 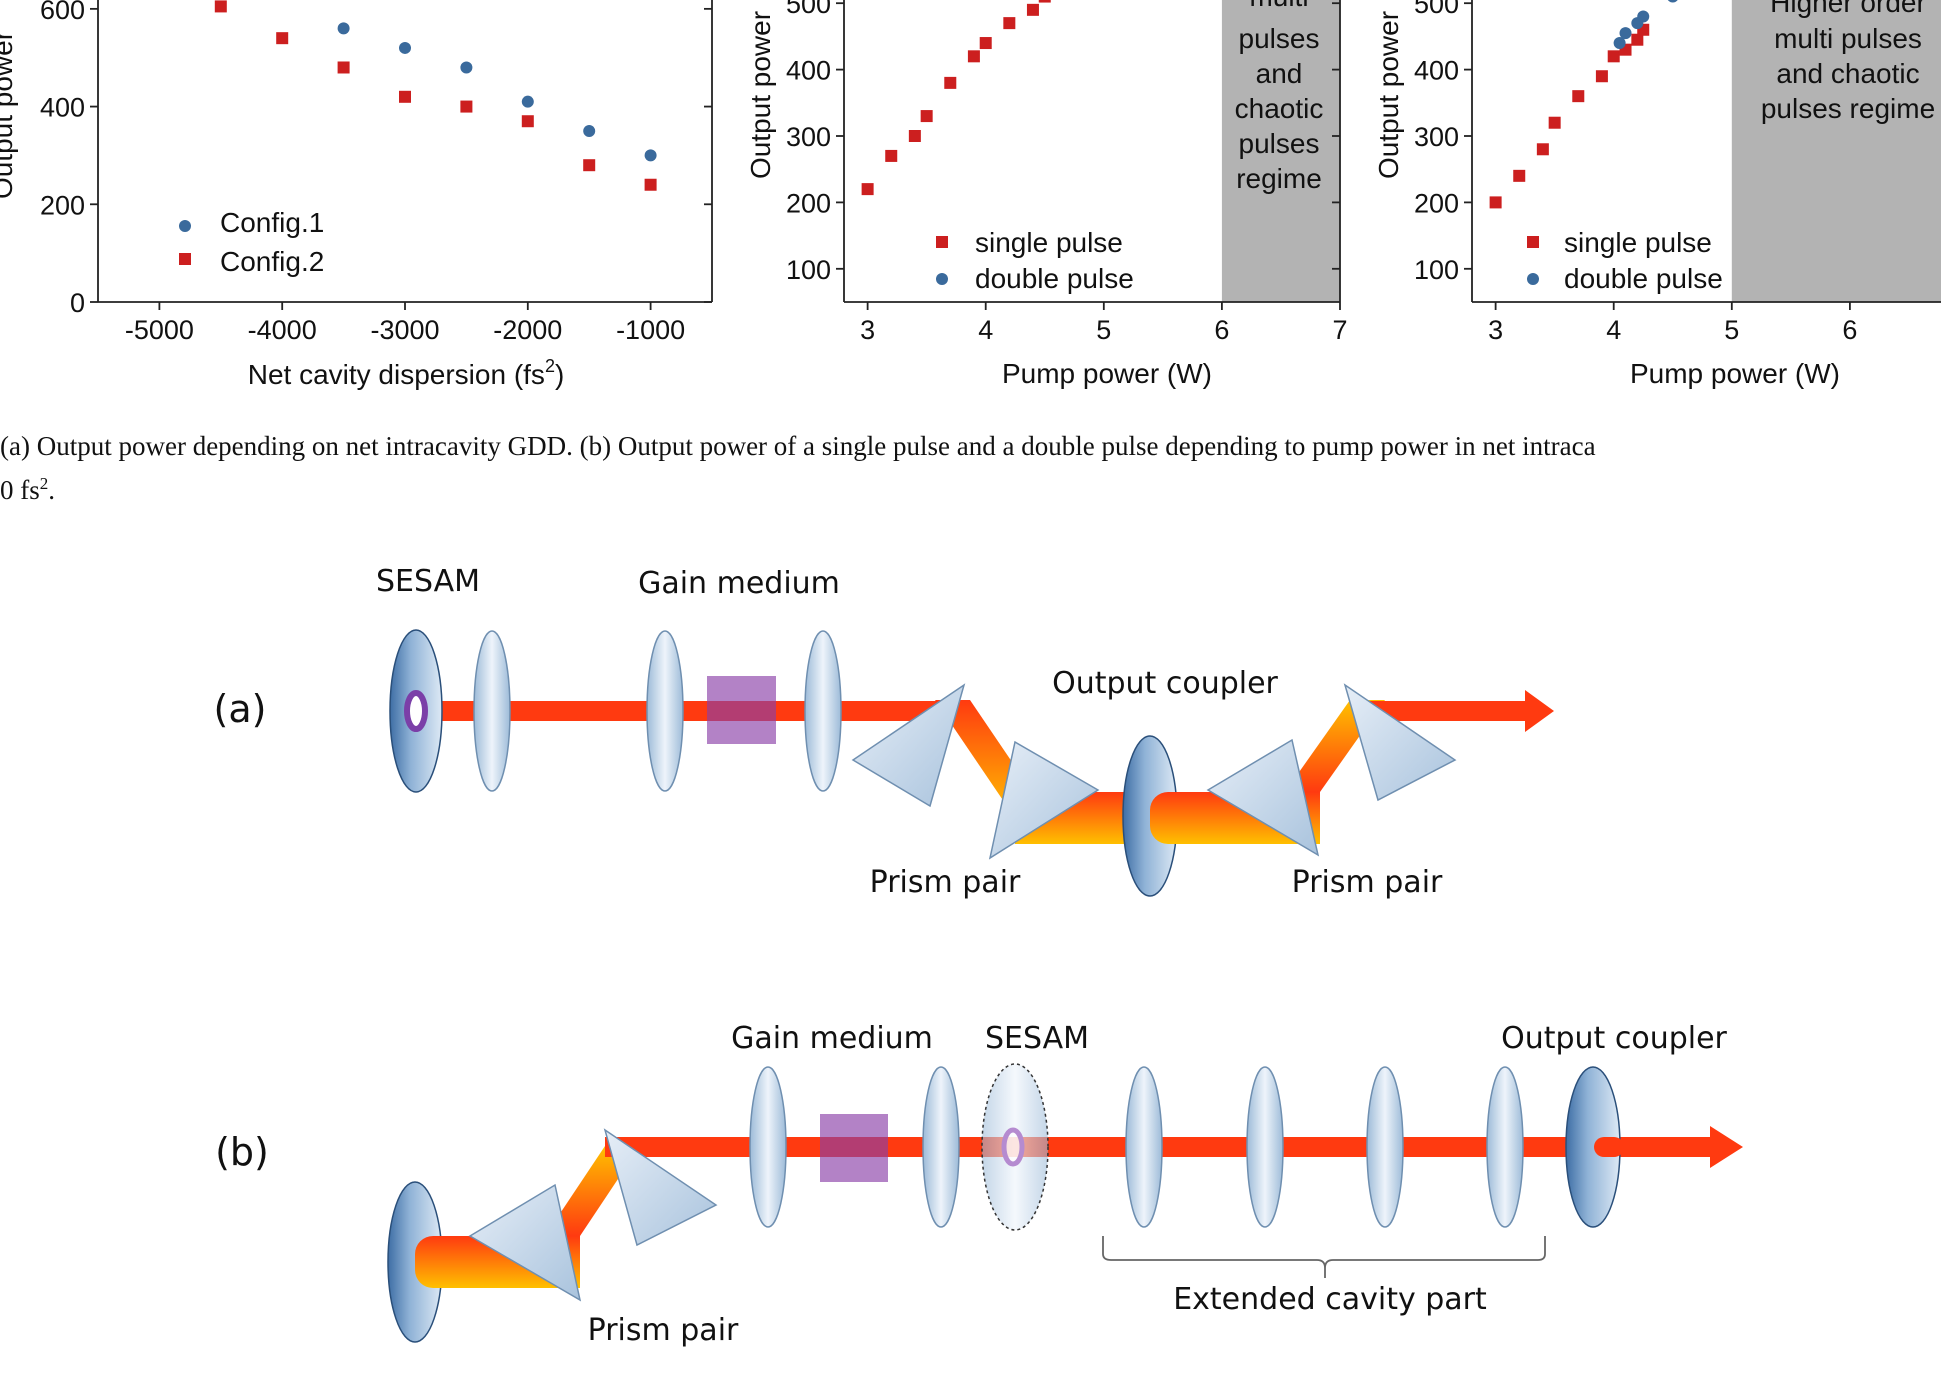 I want to click on legend-marker-single-b, so click(x=942, y=242).